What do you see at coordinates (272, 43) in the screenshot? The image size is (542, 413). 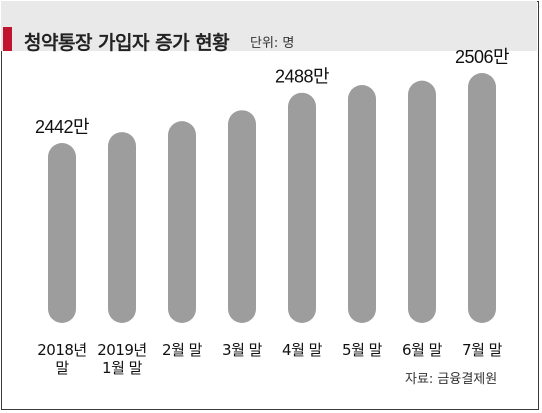 I see `unit-label: 단위: 명` at bounding box center [272, 43].